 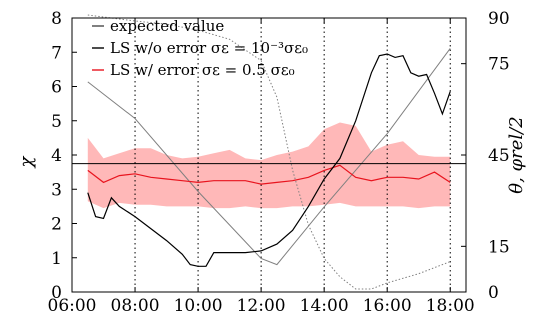 What do you see at coordinates (56, 19) in the screenshot?
I see `y-left-tick-label: 8` at bounding box center [56, 19].